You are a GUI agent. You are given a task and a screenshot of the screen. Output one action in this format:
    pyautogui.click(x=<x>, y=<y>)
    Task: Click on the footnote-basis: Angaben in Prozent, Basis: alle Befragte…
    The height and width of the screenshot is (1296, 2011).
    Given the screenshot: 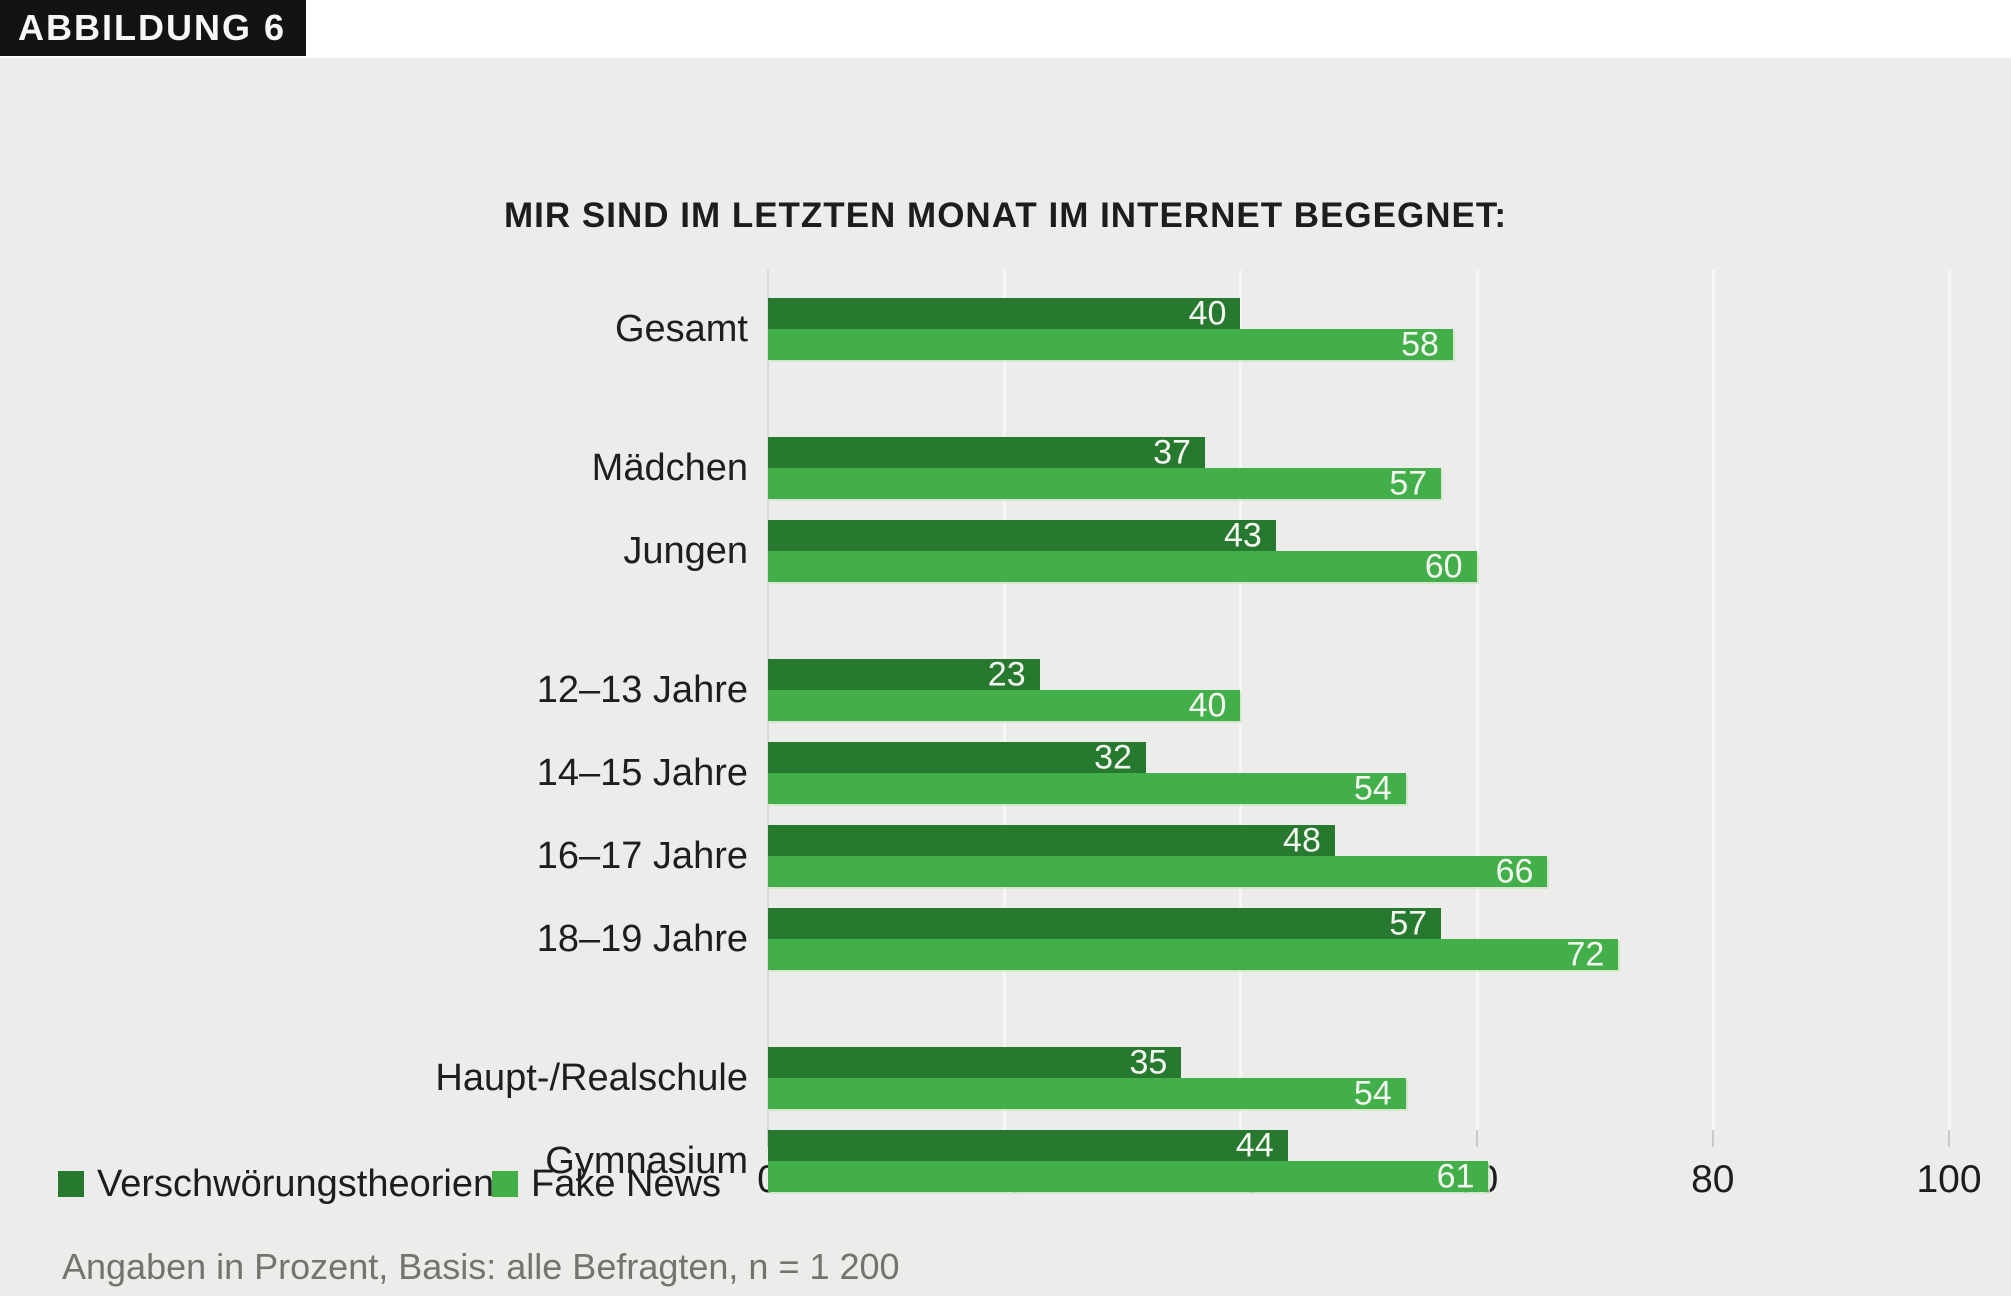 What is the action you would take?
    pyautogui.click(x=481, y=1266)
    